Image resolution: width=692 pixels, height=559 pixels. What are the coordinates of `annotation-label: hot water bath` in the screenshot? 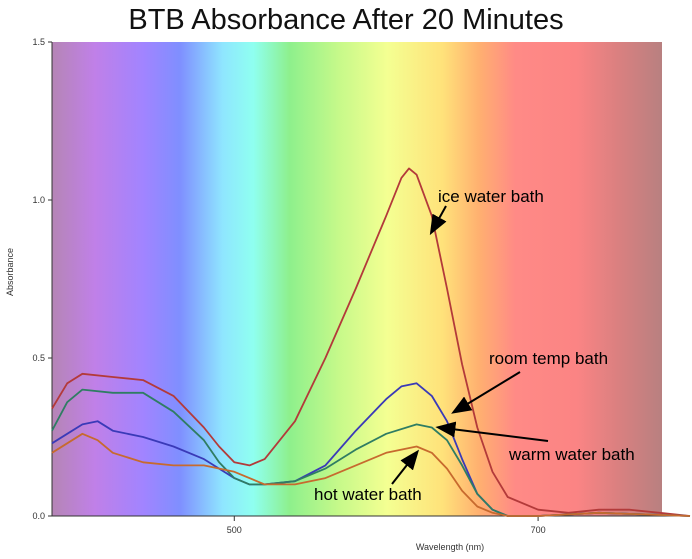 It's located at (368, 494).